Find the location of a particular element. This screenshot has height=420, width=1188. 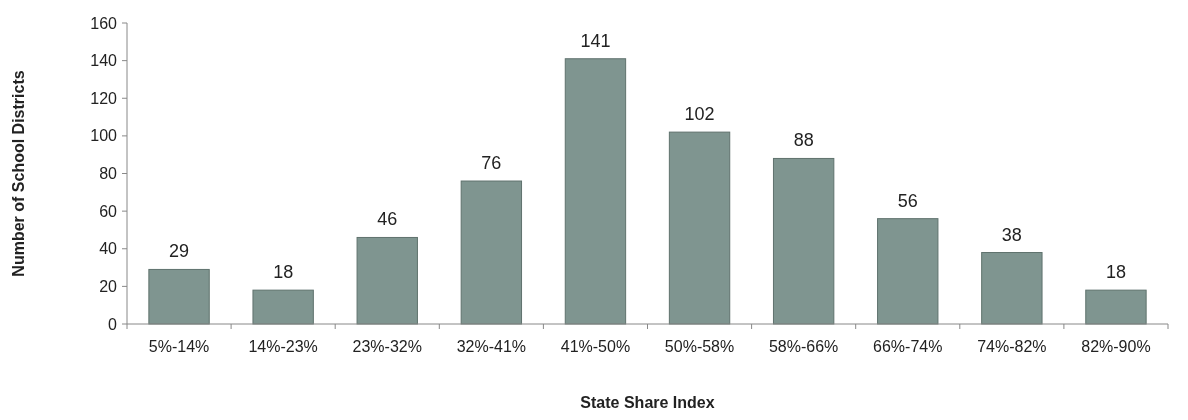

x-tick-label: 32%-41% is located at coordinates (491, 346).